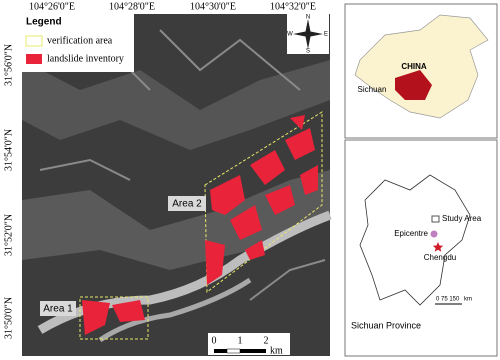 Image resolution: width=500 pixels, height=360 pixels. I want to click on compass-label: N, so click(308, 18).